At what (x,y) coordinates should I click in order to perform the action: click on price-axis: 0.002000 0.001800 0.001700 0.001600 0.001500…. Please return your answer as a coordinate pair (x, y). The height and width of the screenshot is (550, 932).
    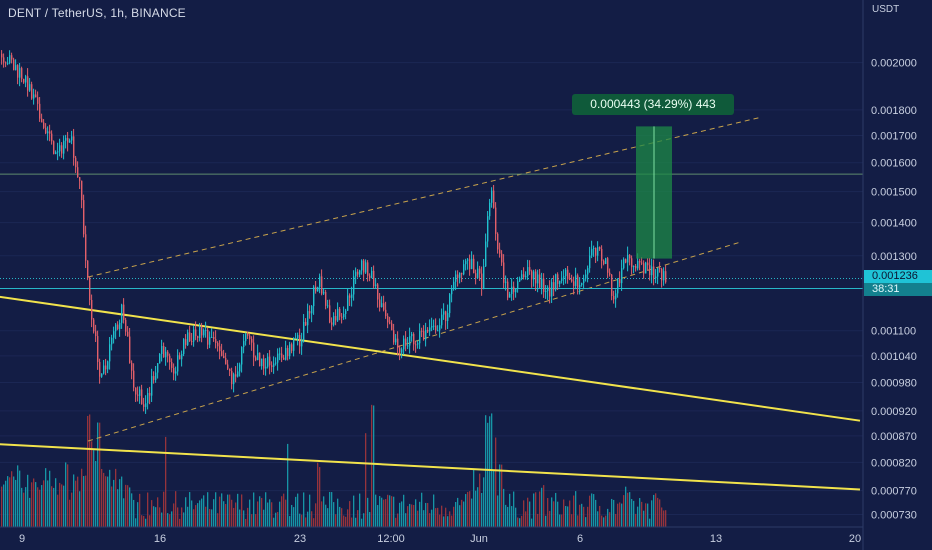
    Looking at the image, I should click on (894, 290).